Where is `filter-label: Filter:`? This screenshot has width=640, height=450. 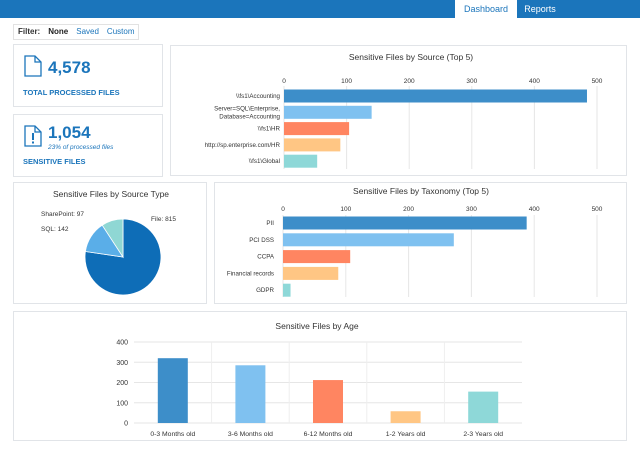 filter-label: Filter: is located at coordinates (29, 31).